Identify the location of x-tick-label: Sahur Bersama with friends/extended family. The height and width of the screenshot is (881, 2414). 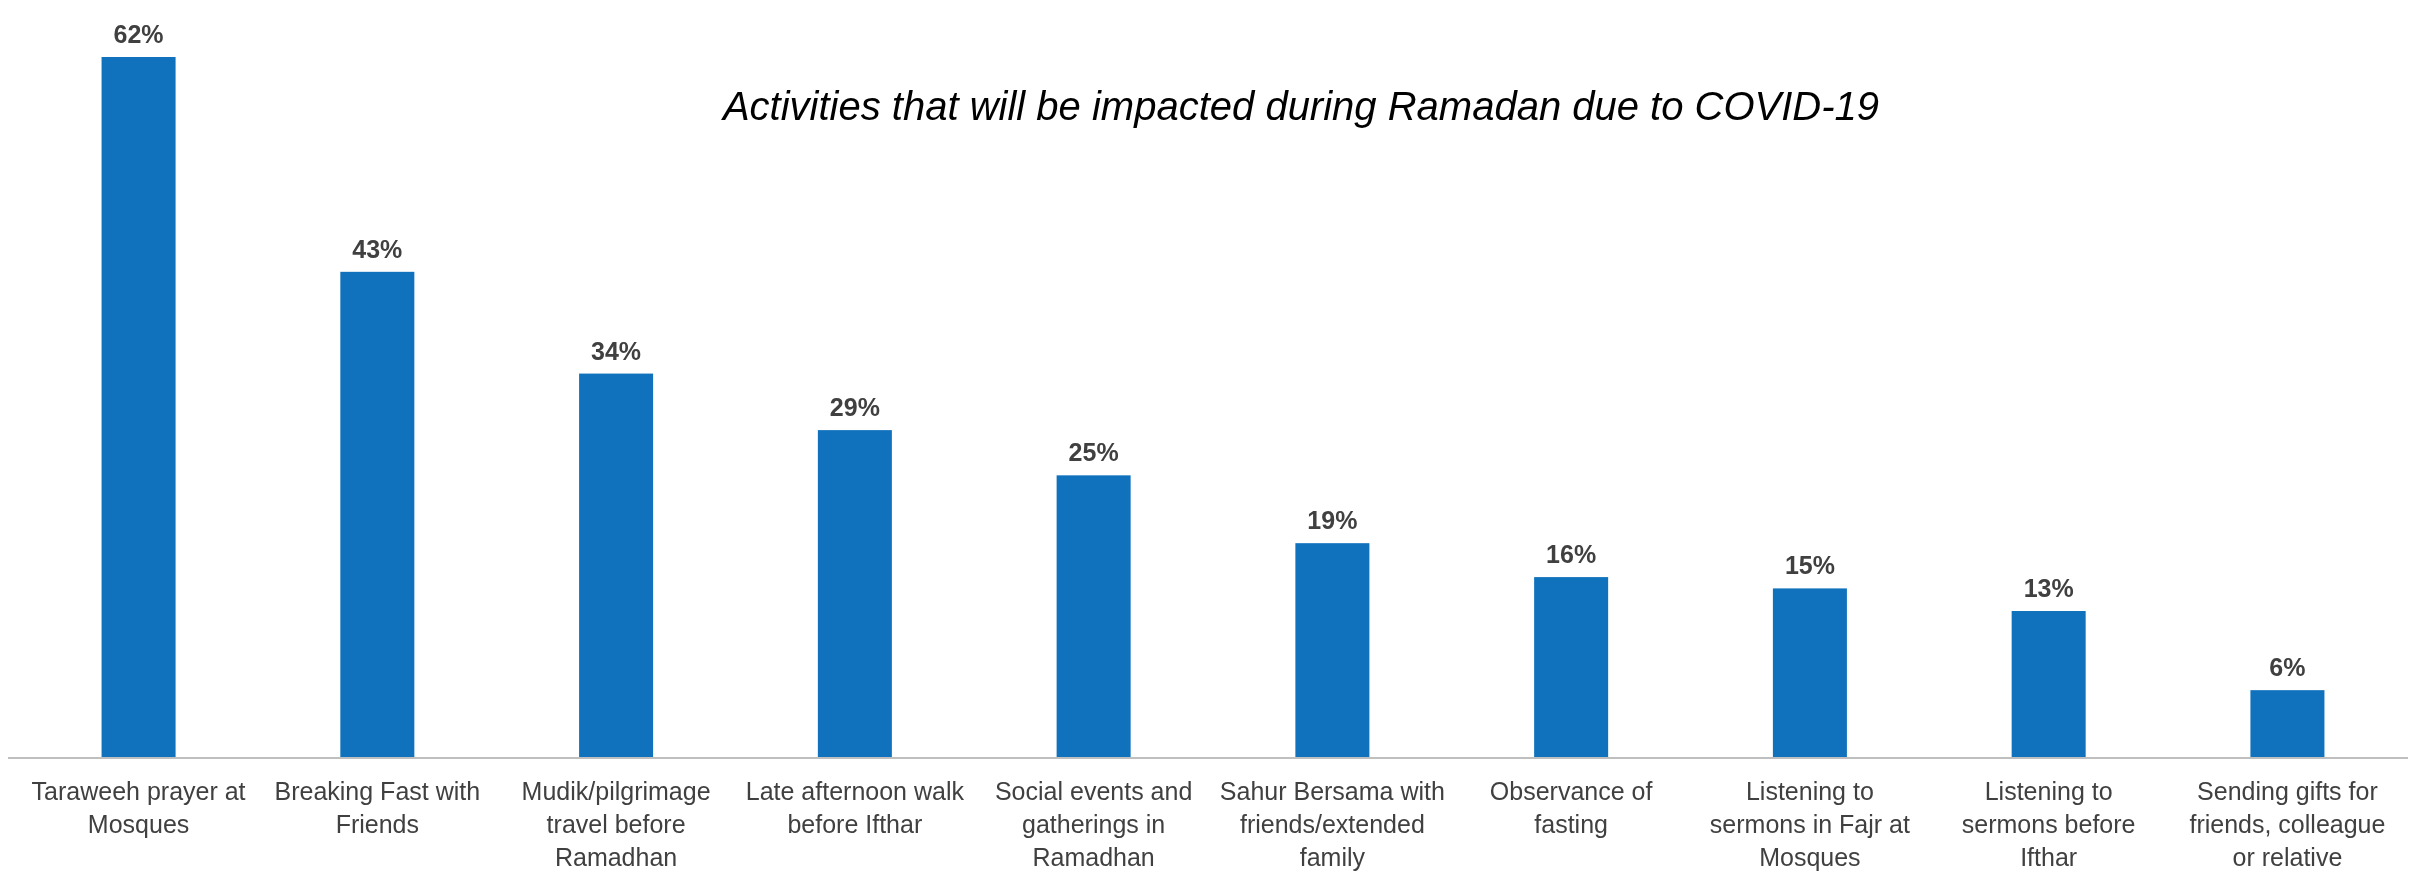
(1332, 824).